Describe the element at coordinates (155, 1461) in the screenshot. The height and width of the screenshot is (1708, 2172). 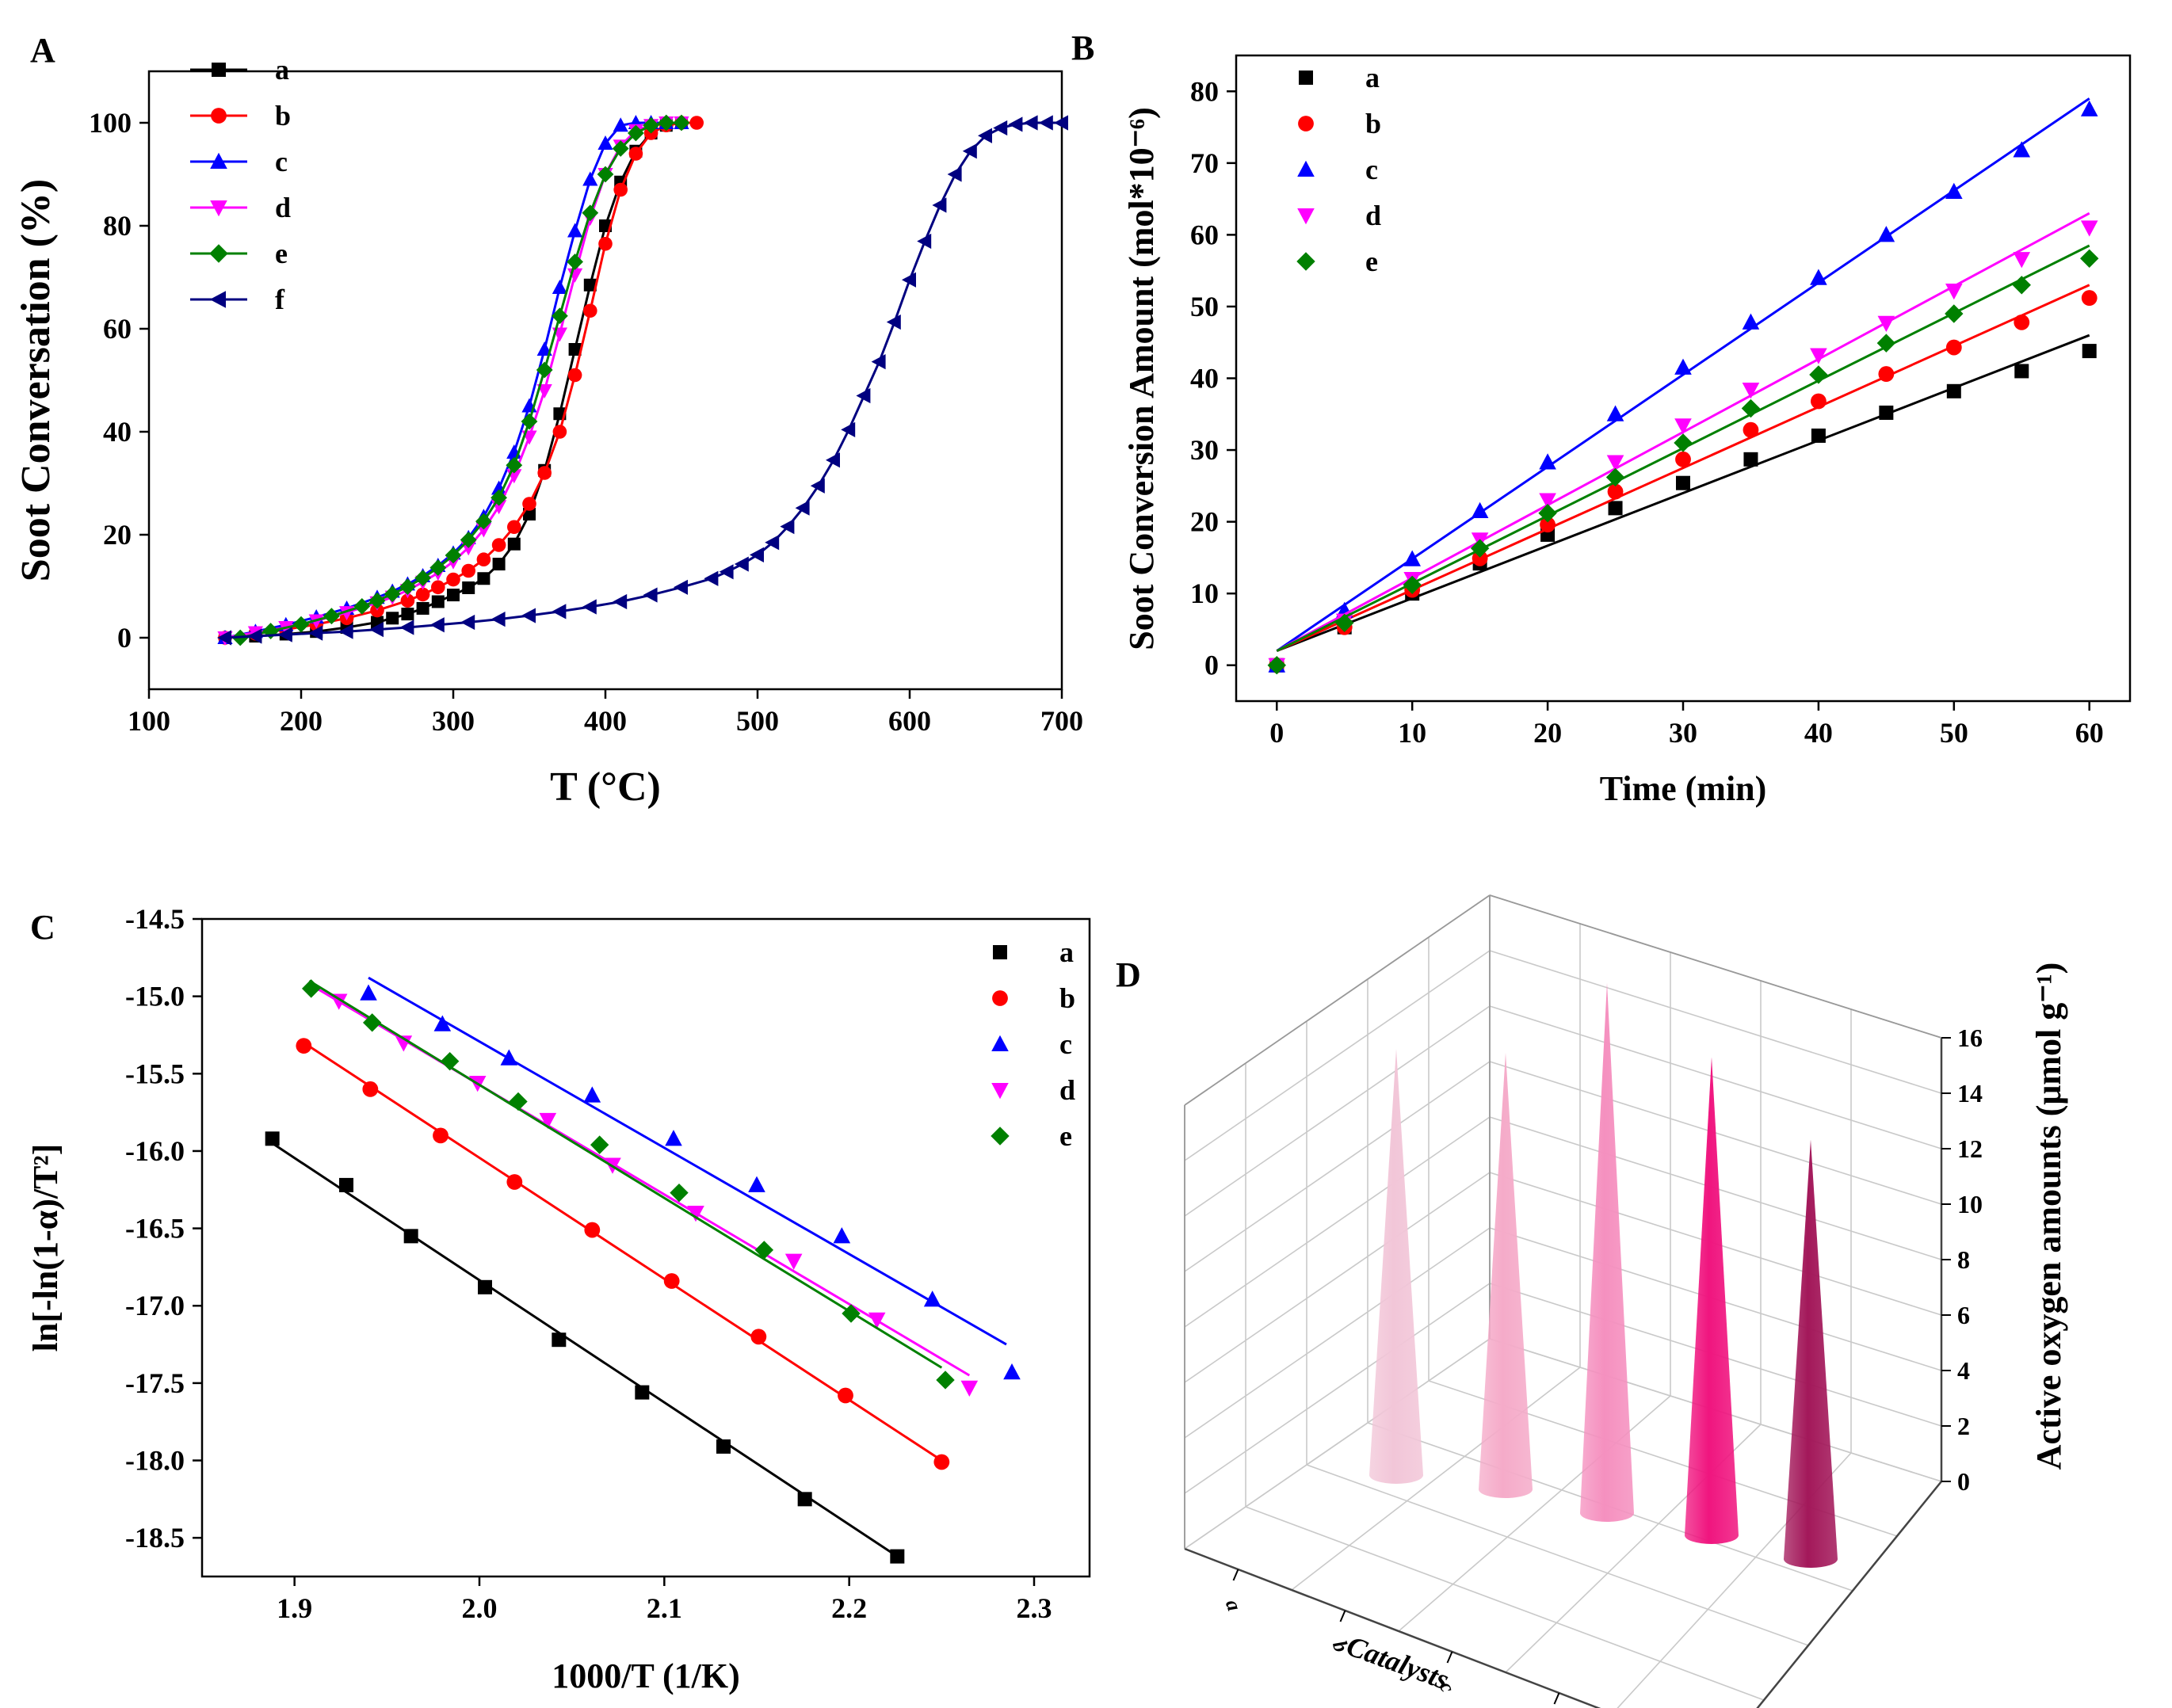
I see `y-tick-label: -18.0` at that location.